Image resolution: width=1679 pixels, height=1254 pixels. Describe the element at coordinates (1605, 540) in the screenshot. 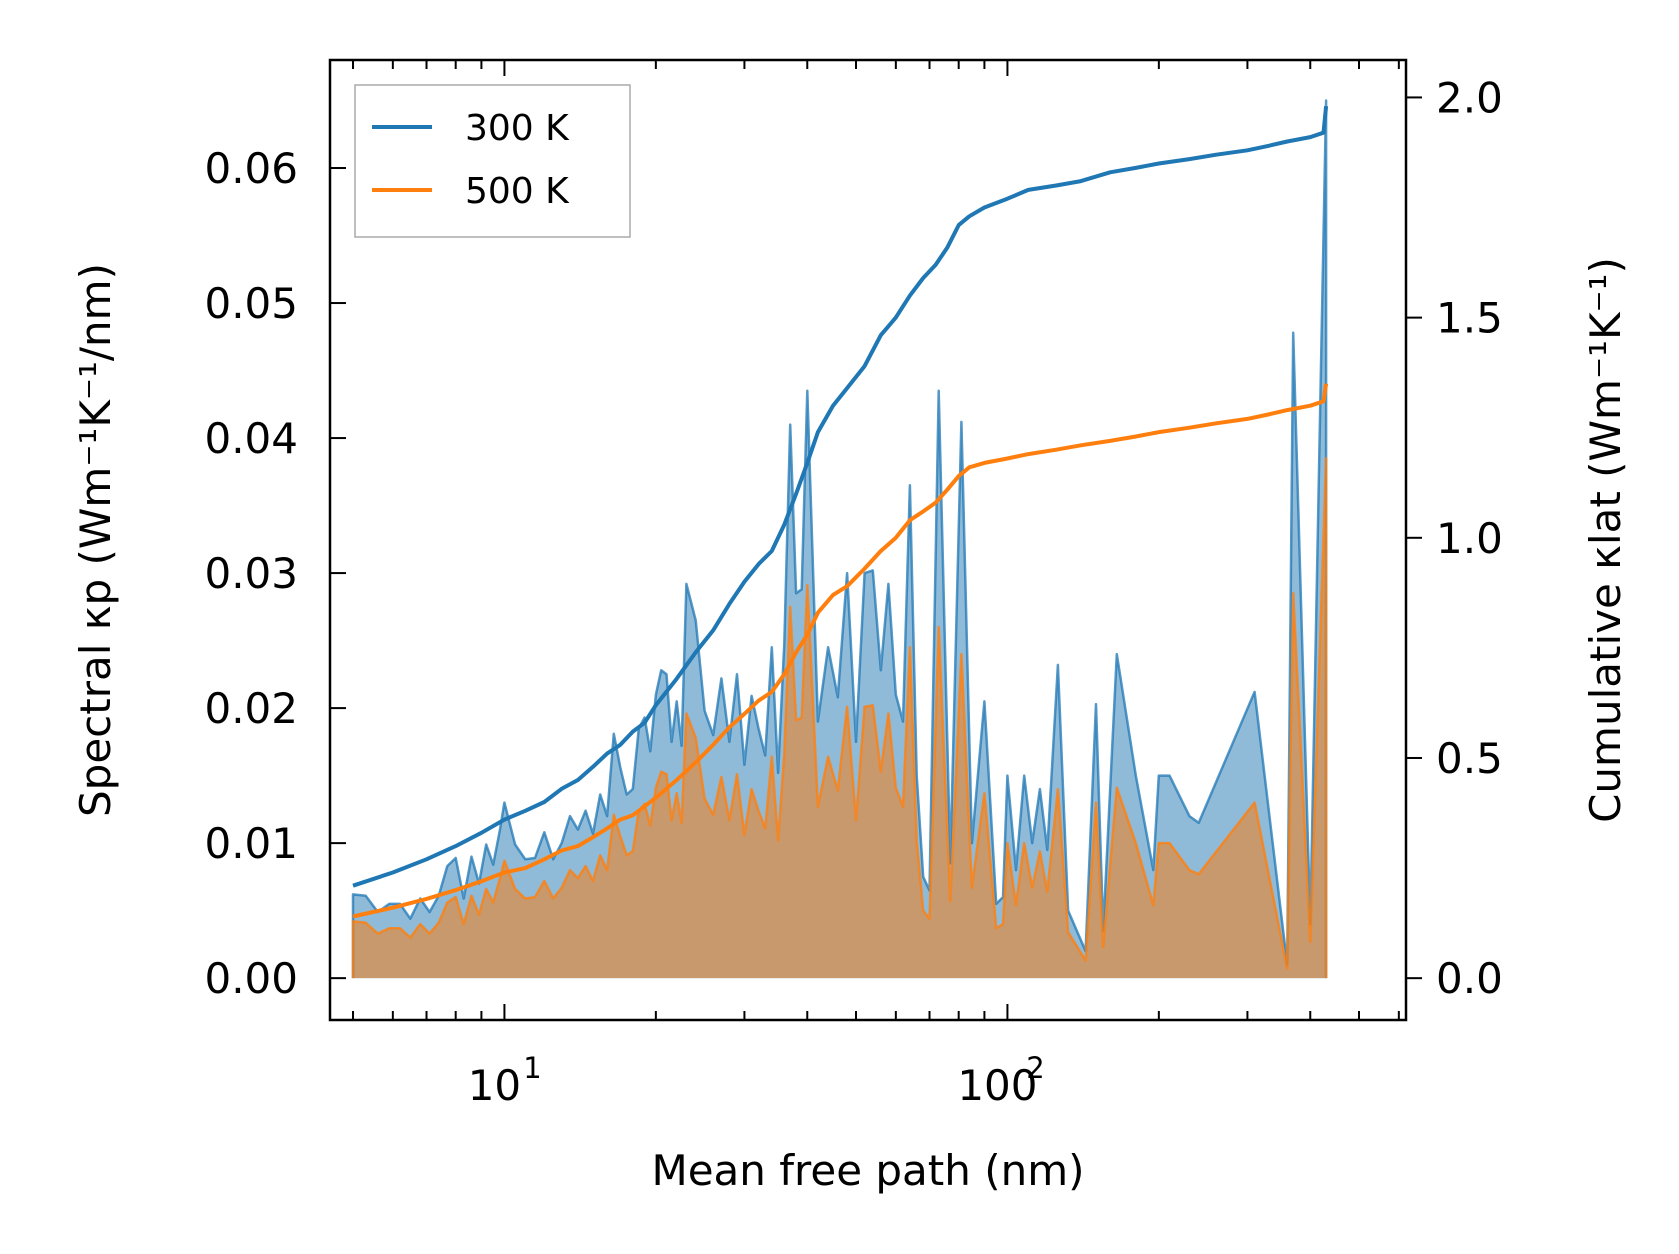

I see `y-axis-label-right: Cumulative κlat (Wm⁻¹K⁻¹)` at that location.